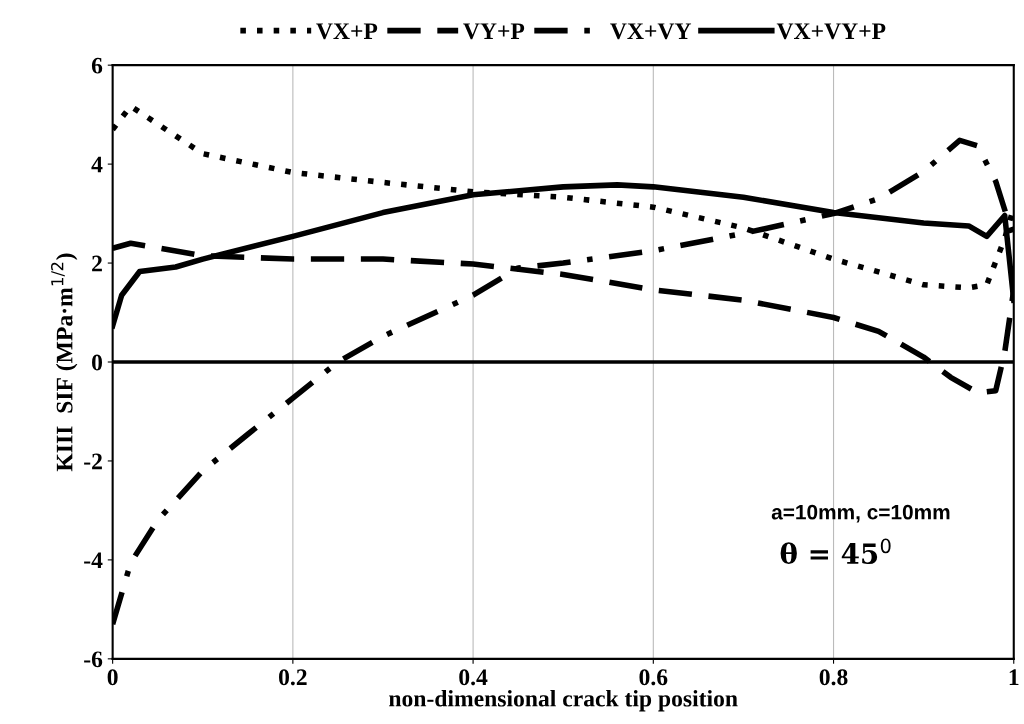  I want to click on y-tick-label: 0, so click(97, 362).